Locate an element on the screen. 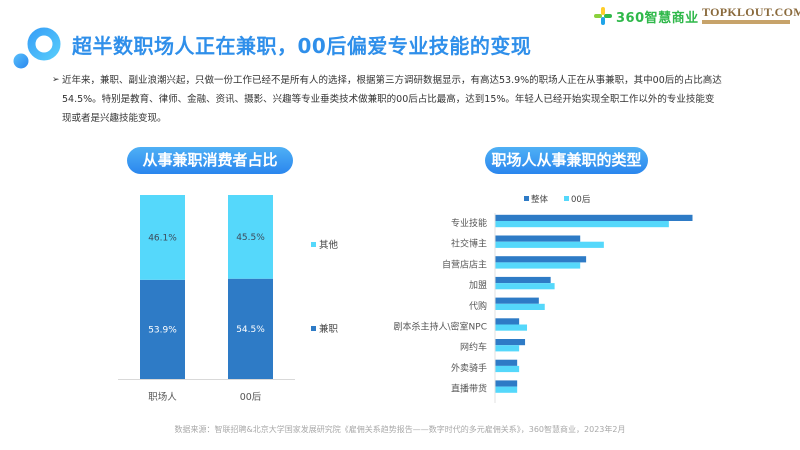  legend-item: 其他 is located at coordinates (325, 245).